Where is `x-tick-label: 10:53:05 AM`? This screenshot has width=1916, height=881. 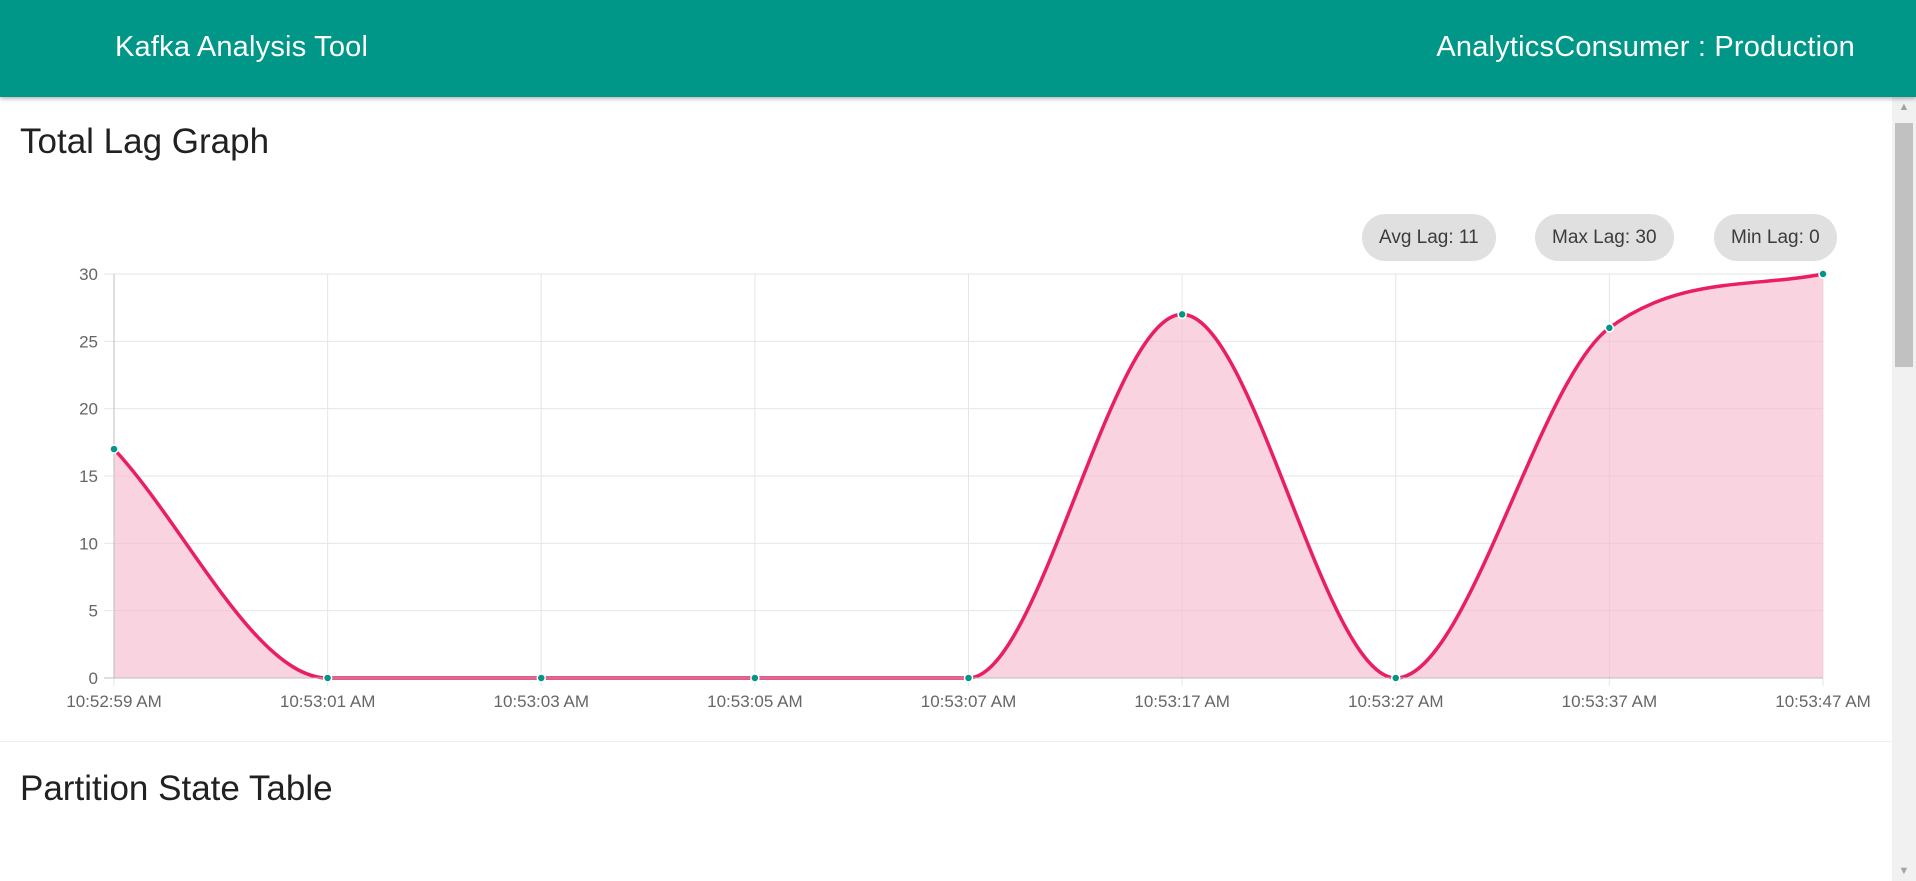
x-tick-label: 10:53:05 AM is located at coordinates (754, 701).